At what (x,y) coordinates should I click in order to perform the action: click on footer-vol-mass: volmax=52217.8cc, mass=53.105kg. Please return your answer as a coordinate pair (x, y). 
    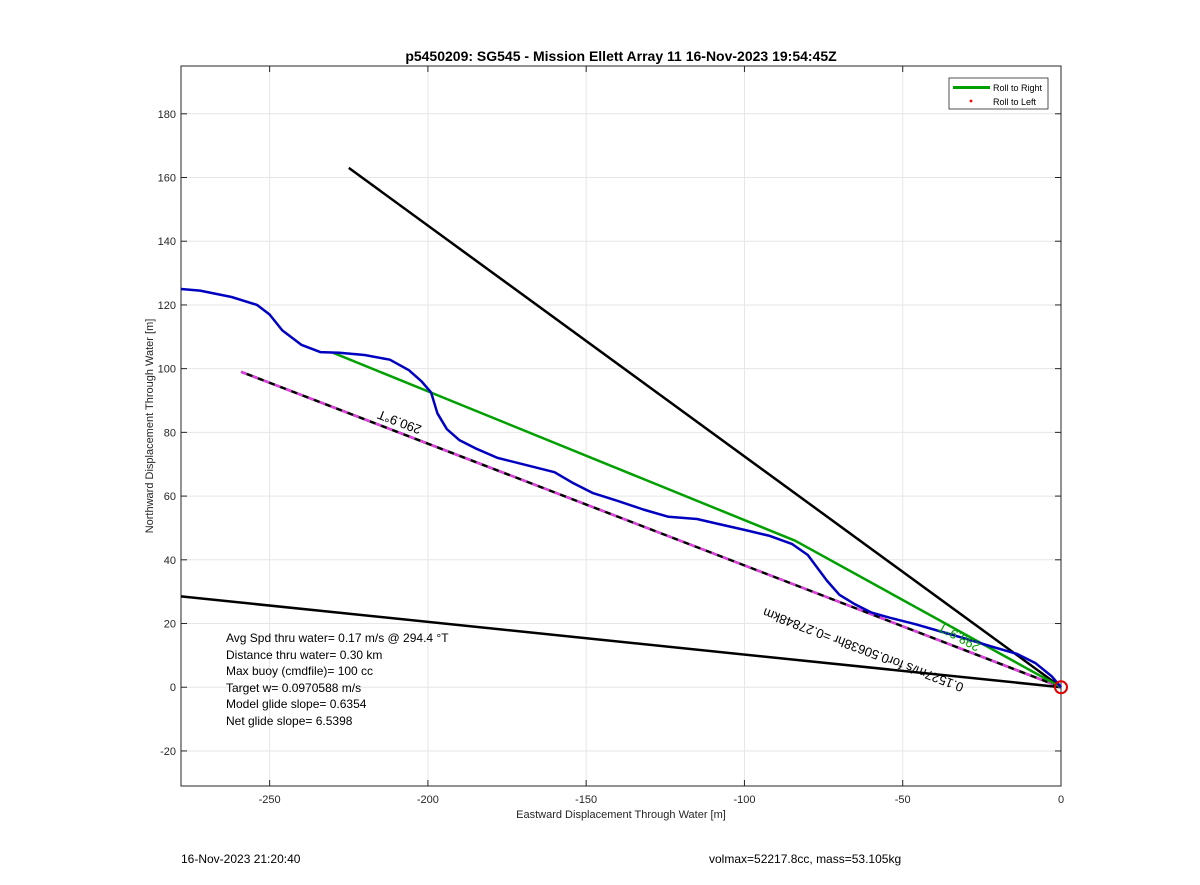
    Looking at the image, I should click on (805, 859).